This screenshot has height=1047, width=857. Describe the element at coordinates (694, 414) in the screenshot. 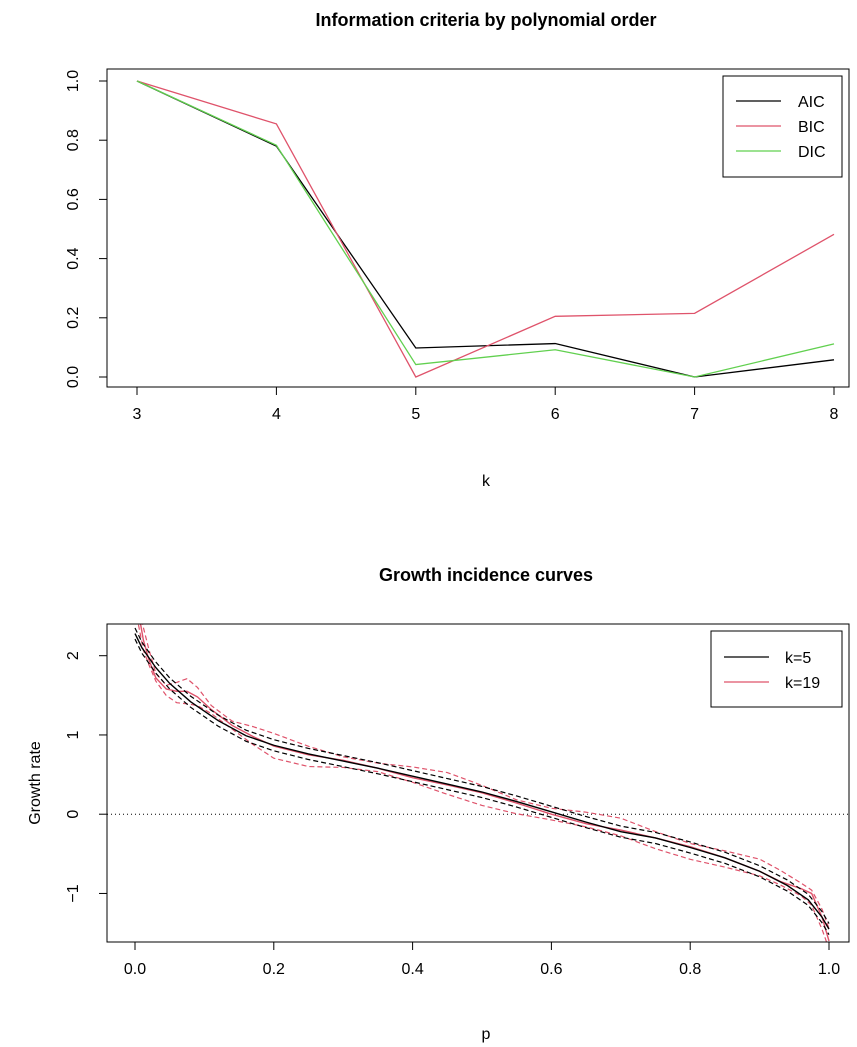

I see `x-tick-label: 7` at that location.